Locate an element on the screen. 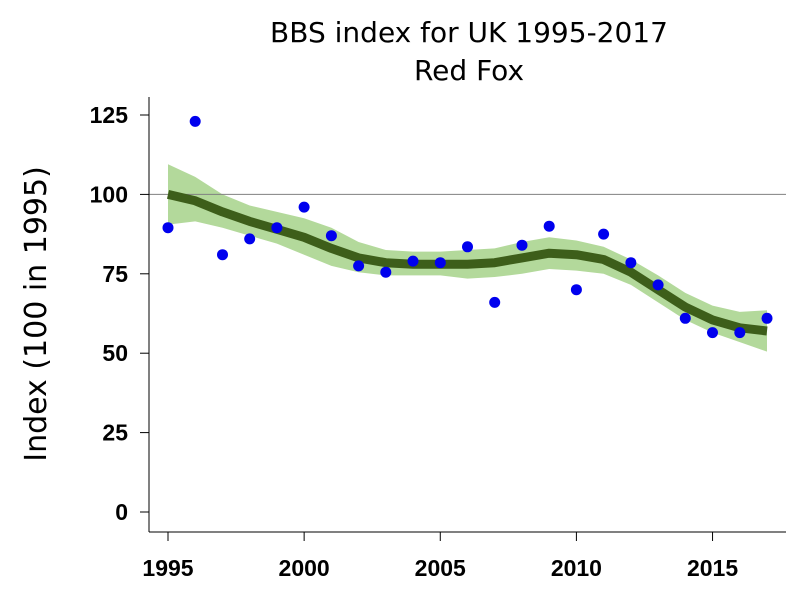 The width and height of the screenshot is (800, 600). y-ticks-layer: 0 25 50 75 100 125 is located at coordinates (119, 313).